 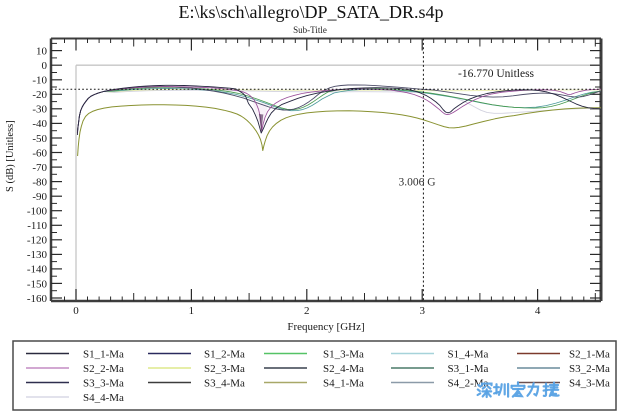 What do you see at coordinates (496, 74) in the screenshot?
I see `svg-text: -16.770 Unitless` at bounding box center [496, 74].